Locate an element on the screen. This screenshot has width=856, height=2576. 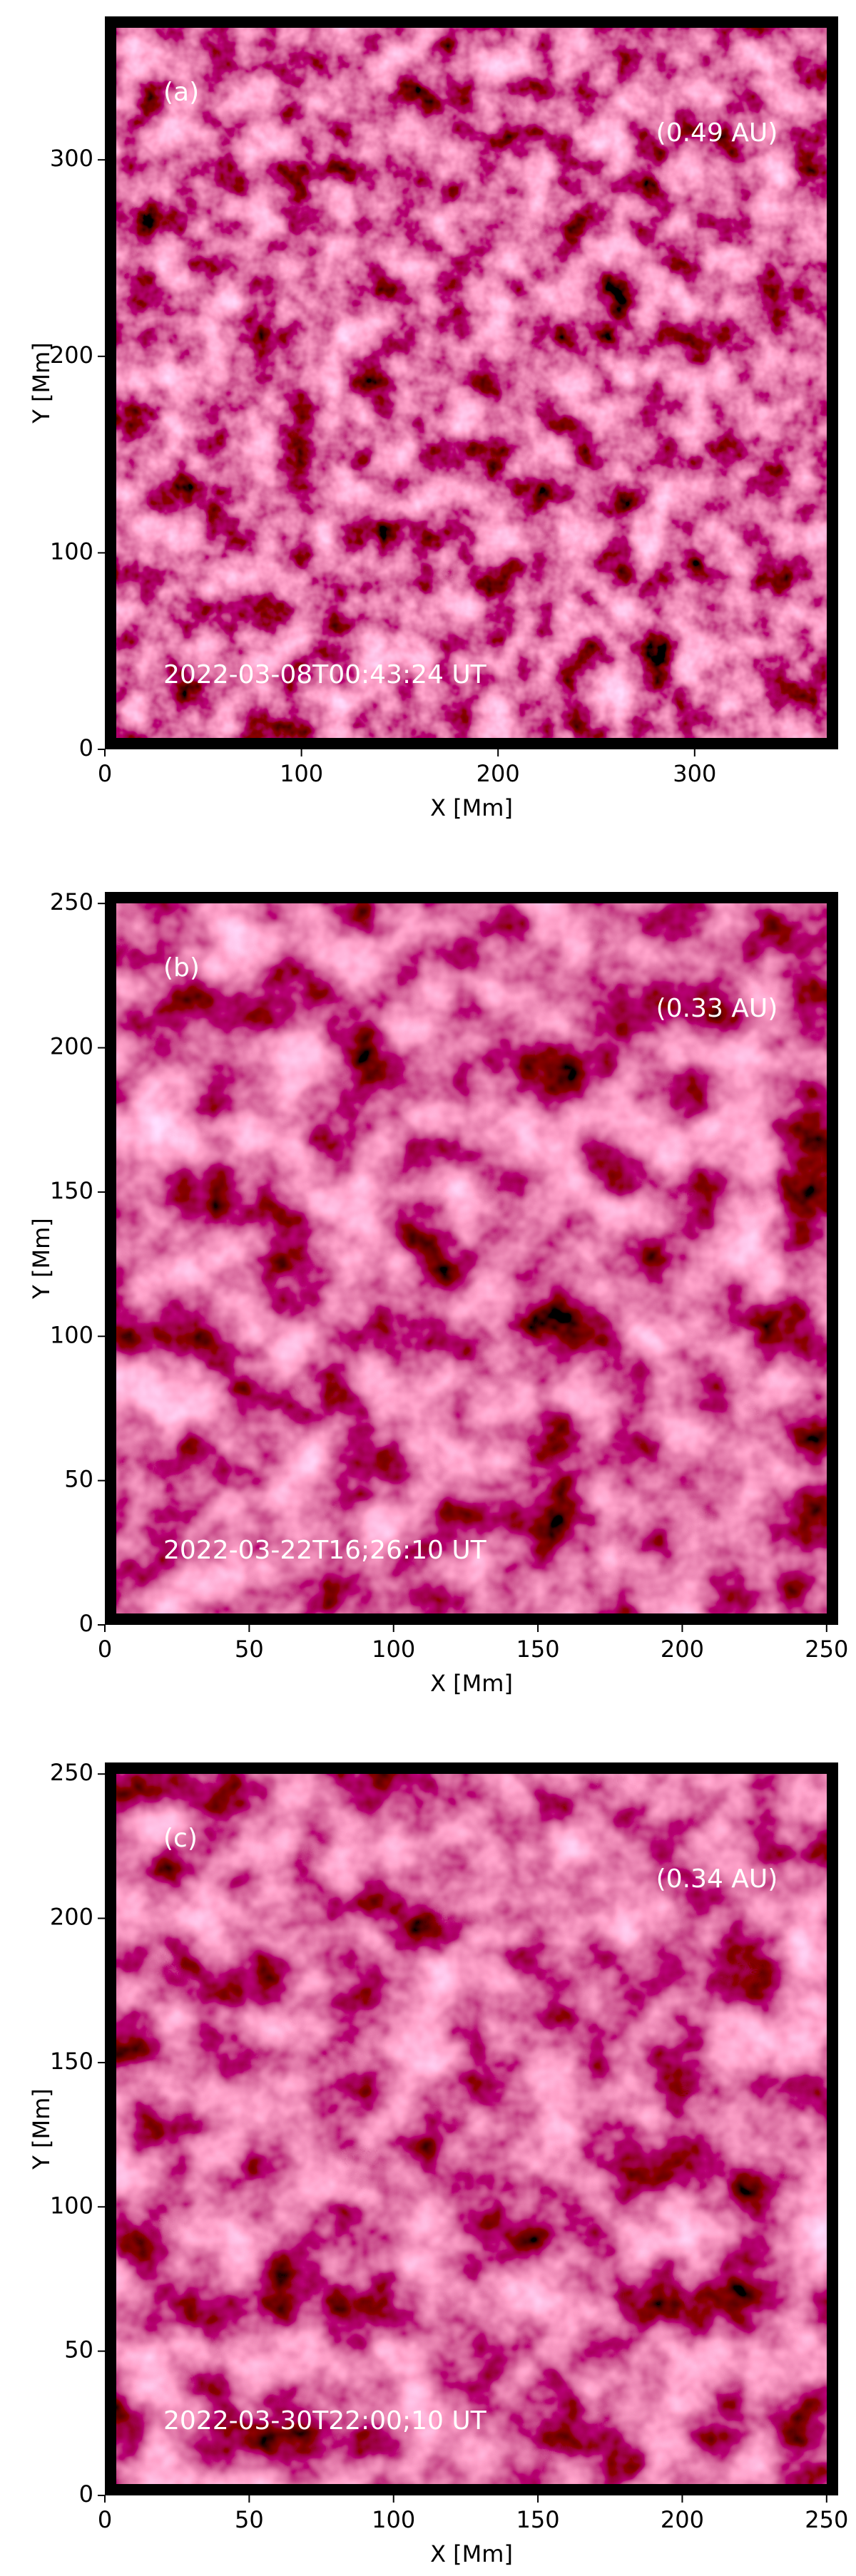
panel-label: (a) is located at coordinates (181, 92).